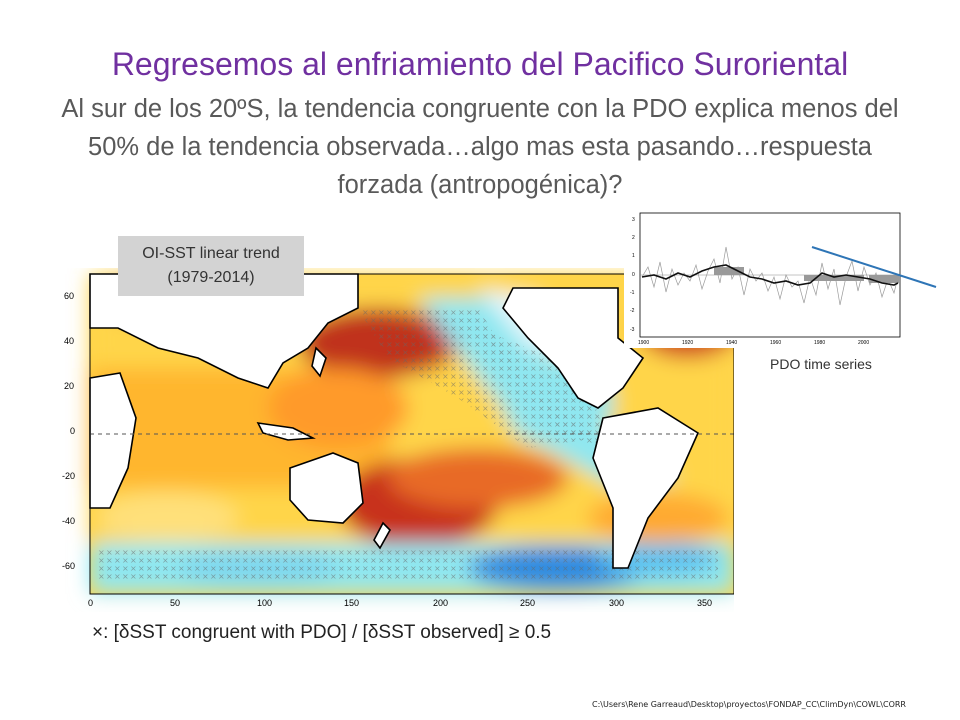  I want to click on pdo-y-tick: 0, so click(633, 275).